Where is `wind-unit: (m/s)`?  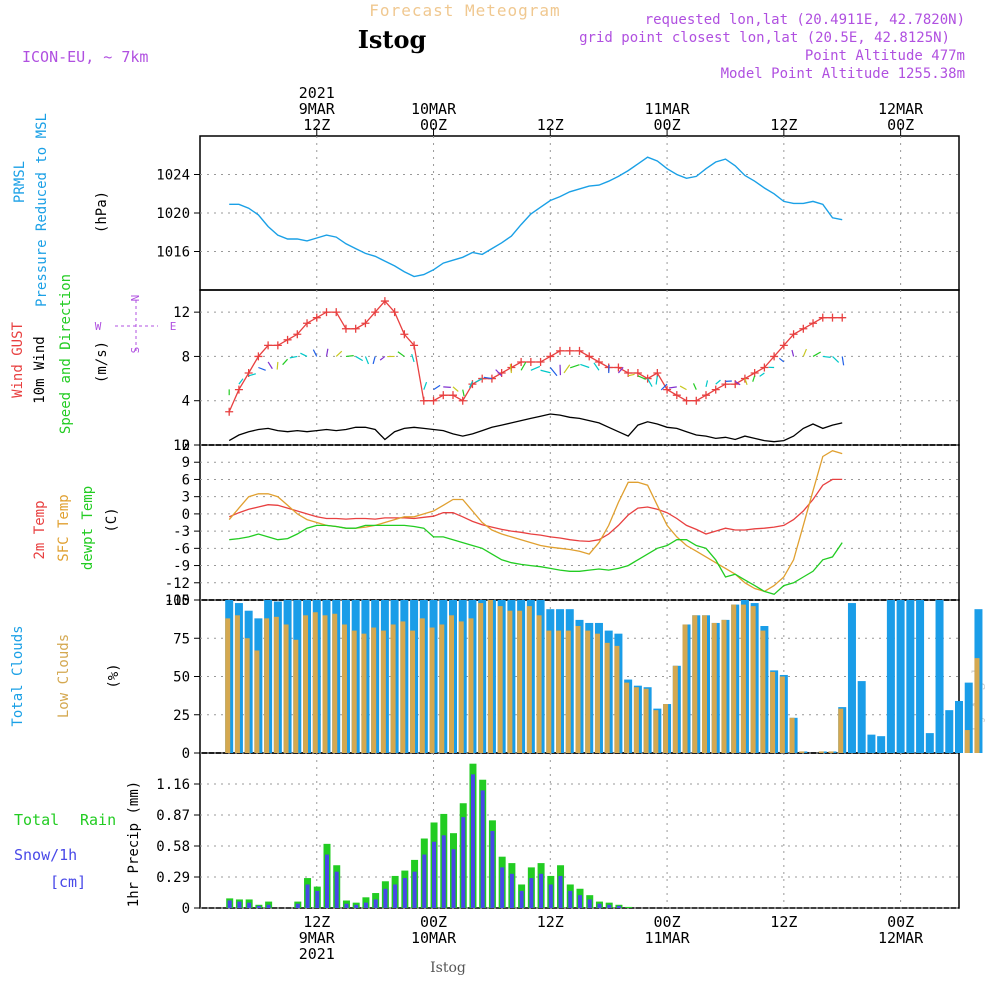 wind-unit: (m/s) is located at coordinates (102, 362).